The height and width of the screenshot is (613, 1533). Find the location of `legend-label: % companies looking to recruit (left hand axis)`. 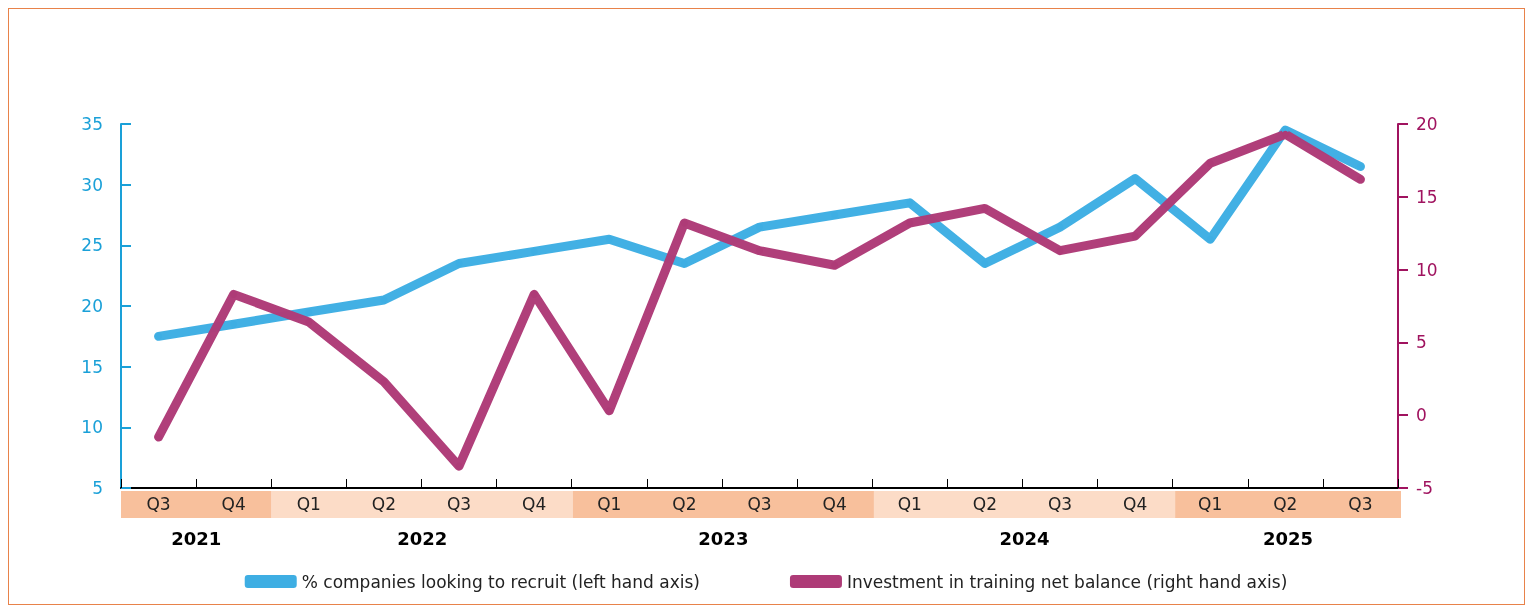

legend-label: % companies looking to recruit (left hand axis) is located at coordinates (500, 581).